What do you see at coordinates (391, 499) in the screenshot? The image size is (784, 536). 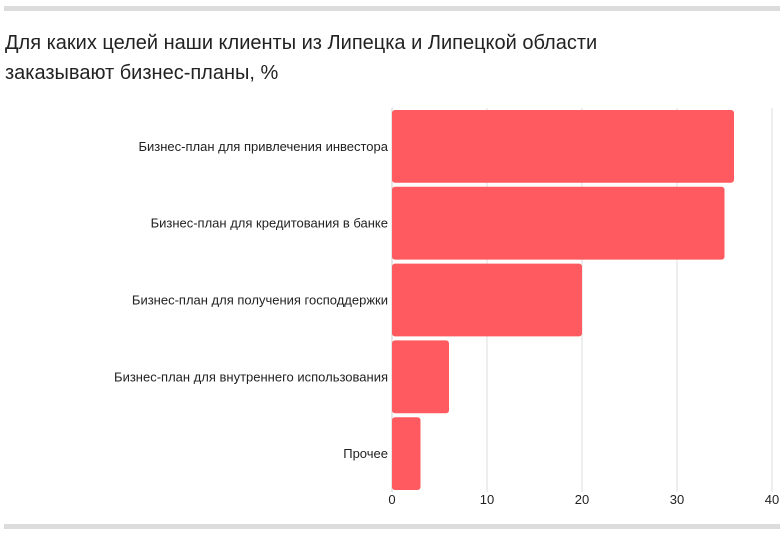 I see `x-tick-label: 0` at bounding box center [391, 499].